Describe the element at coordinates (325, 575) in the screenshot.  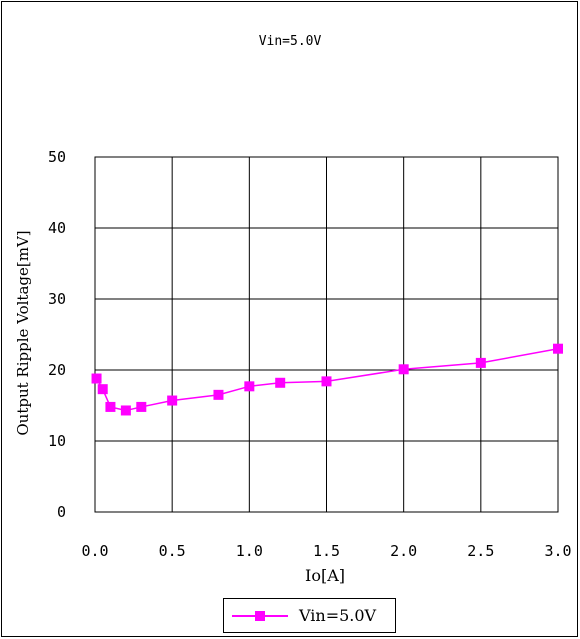
I see `x-axis-label: Io[A]` at that location.